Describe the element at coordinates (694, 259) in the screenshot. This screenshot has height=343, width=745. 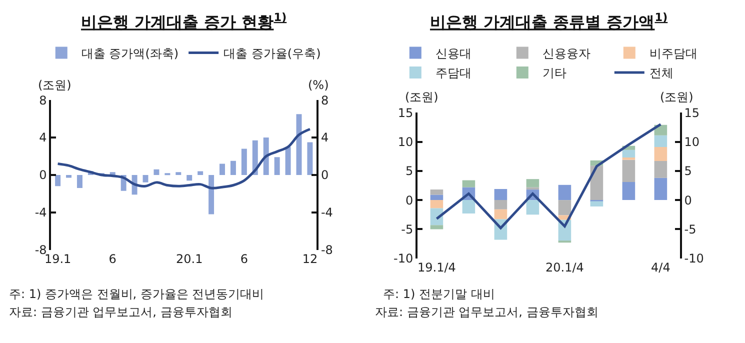
I see `y2-tick-label: -10` at that location.